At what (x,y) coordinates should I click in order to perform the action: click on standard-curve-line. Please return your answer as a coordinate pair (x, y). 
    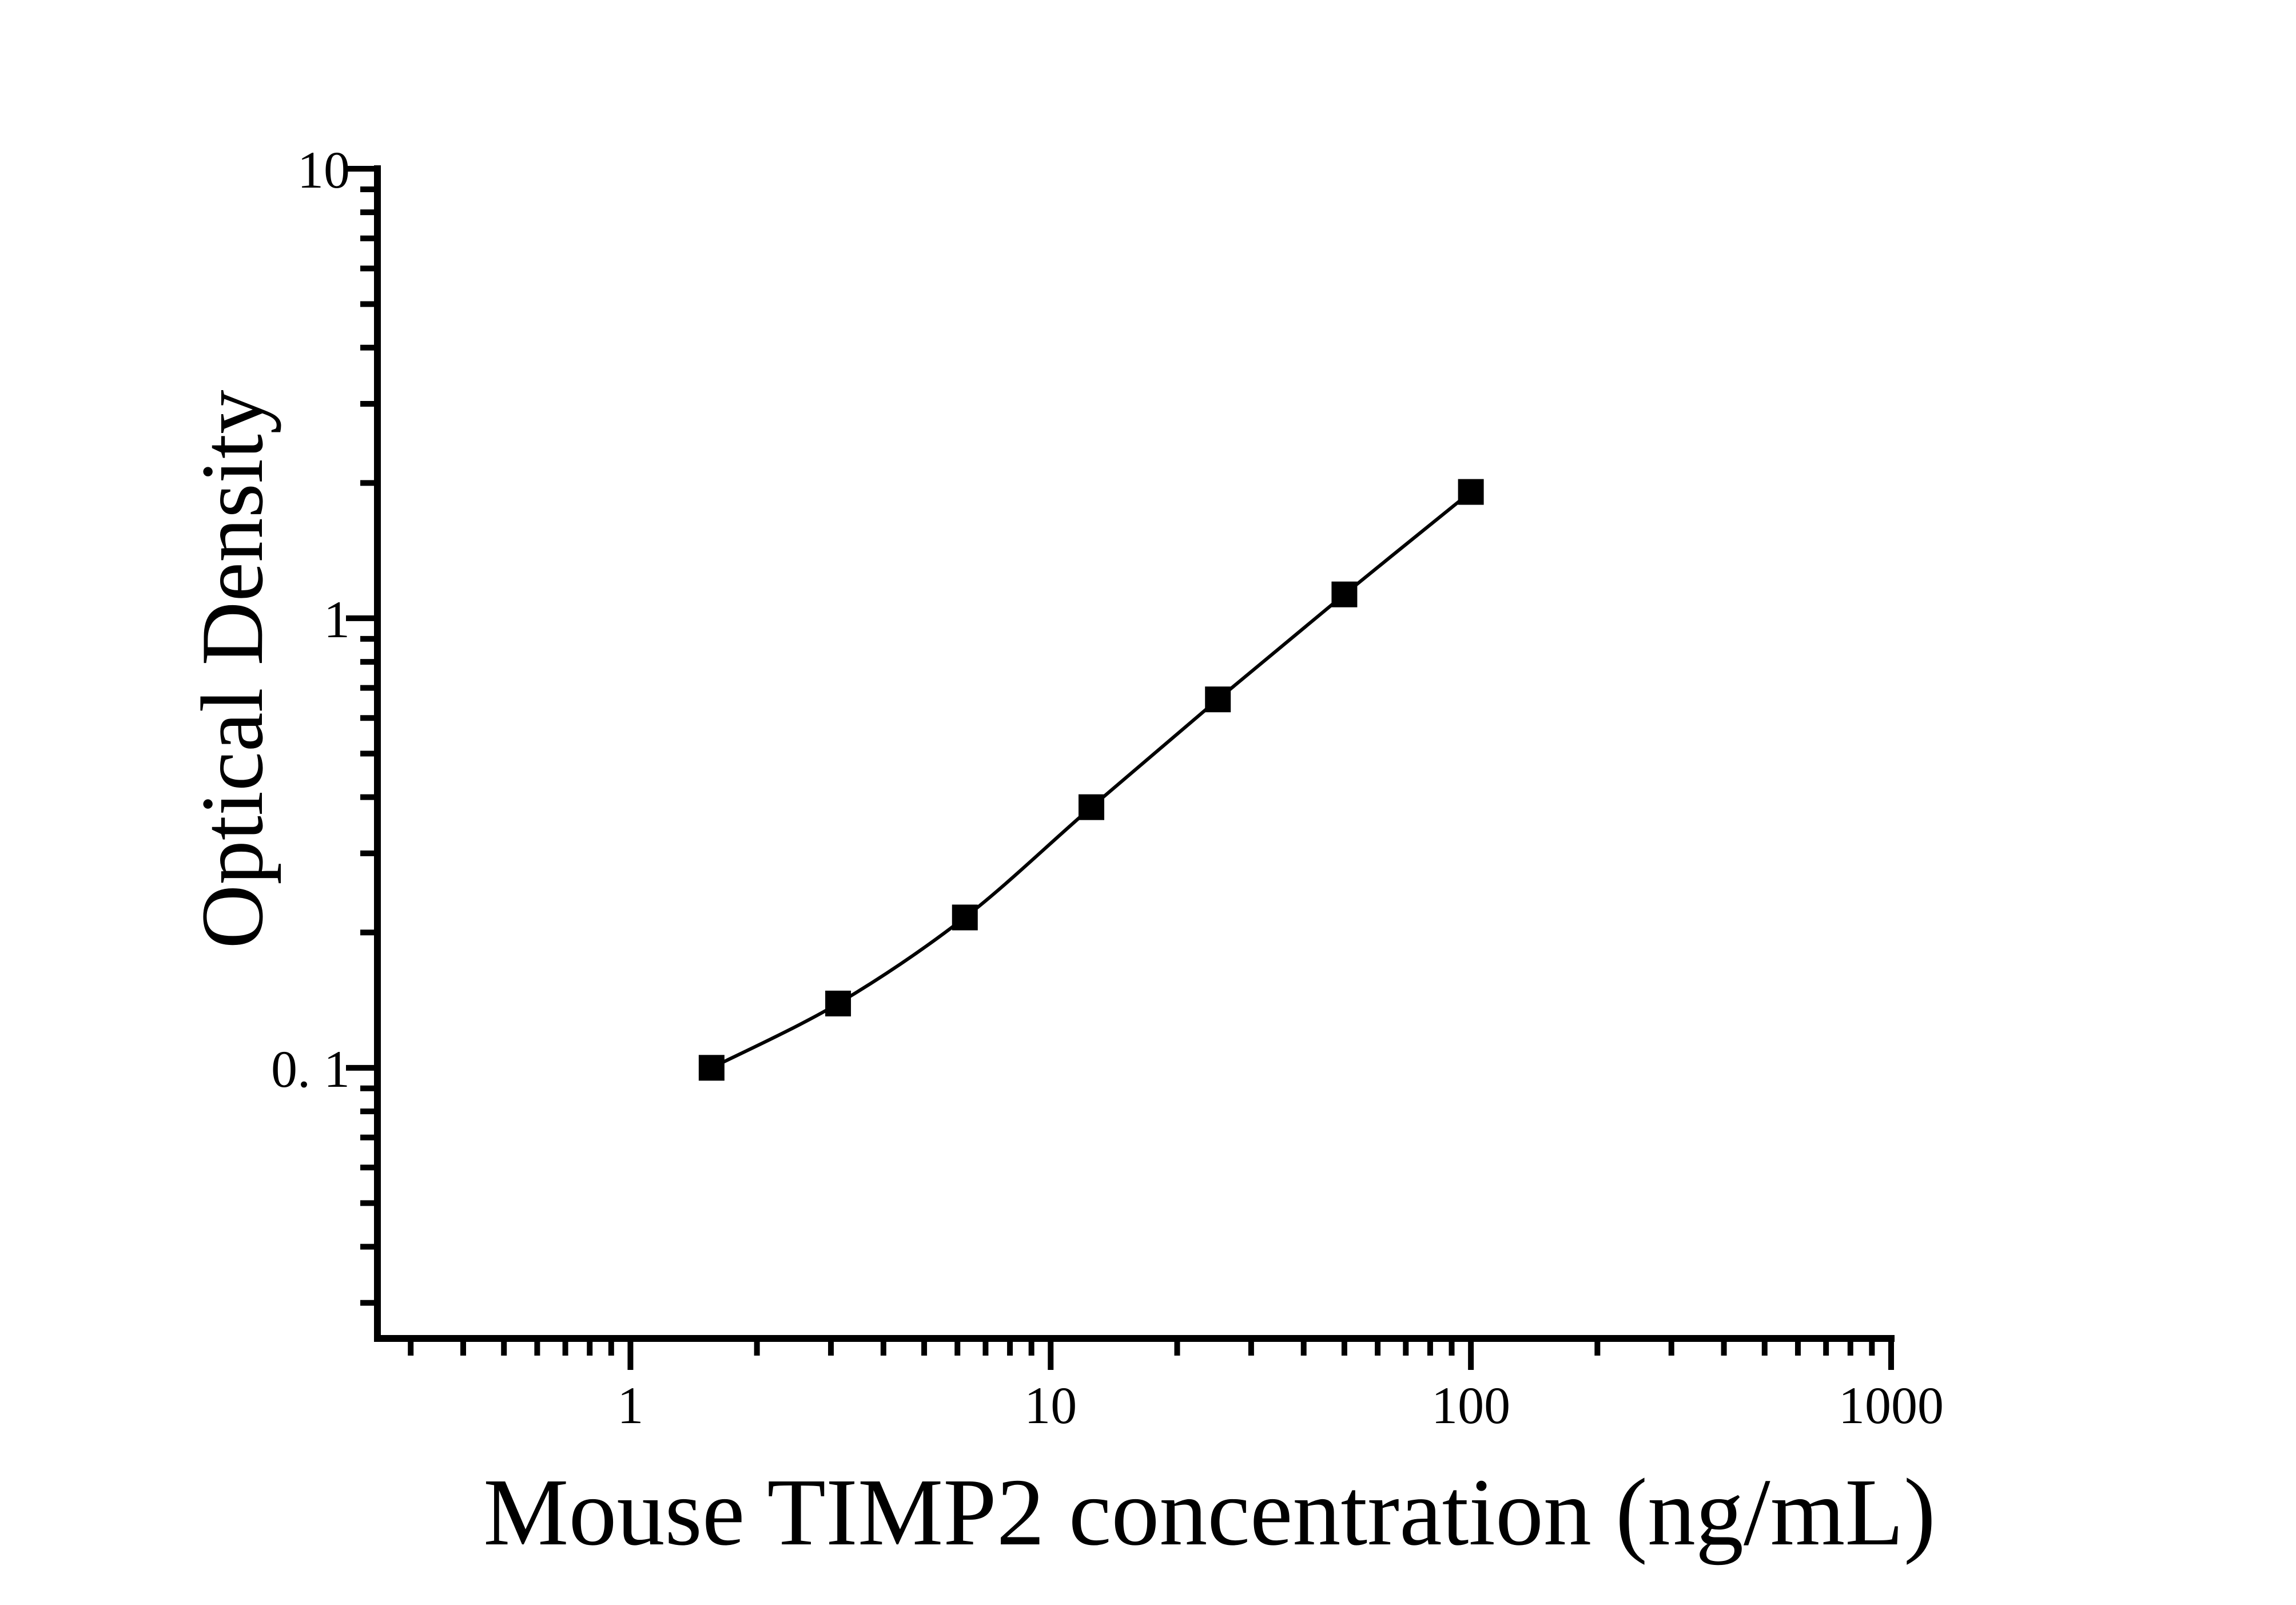
    Looking at the image, I should click on (1091, 780).